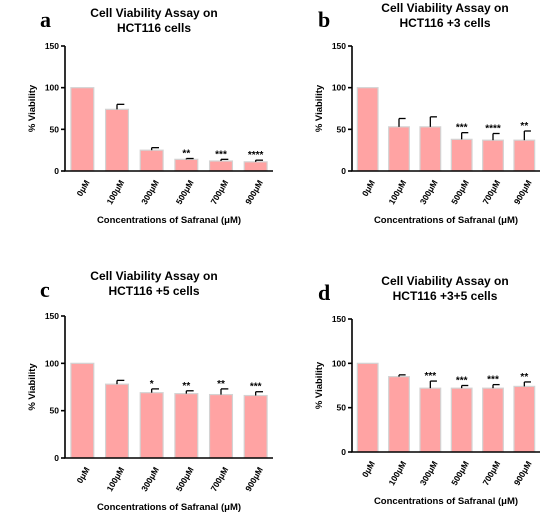 Image resolution: width=550 pixels, height=518 pixels. What do you see at coordinates (154, 28) in the screenshot?
I see `chart-subtitle: HCT116 cells` at bounding box center [154, 28].